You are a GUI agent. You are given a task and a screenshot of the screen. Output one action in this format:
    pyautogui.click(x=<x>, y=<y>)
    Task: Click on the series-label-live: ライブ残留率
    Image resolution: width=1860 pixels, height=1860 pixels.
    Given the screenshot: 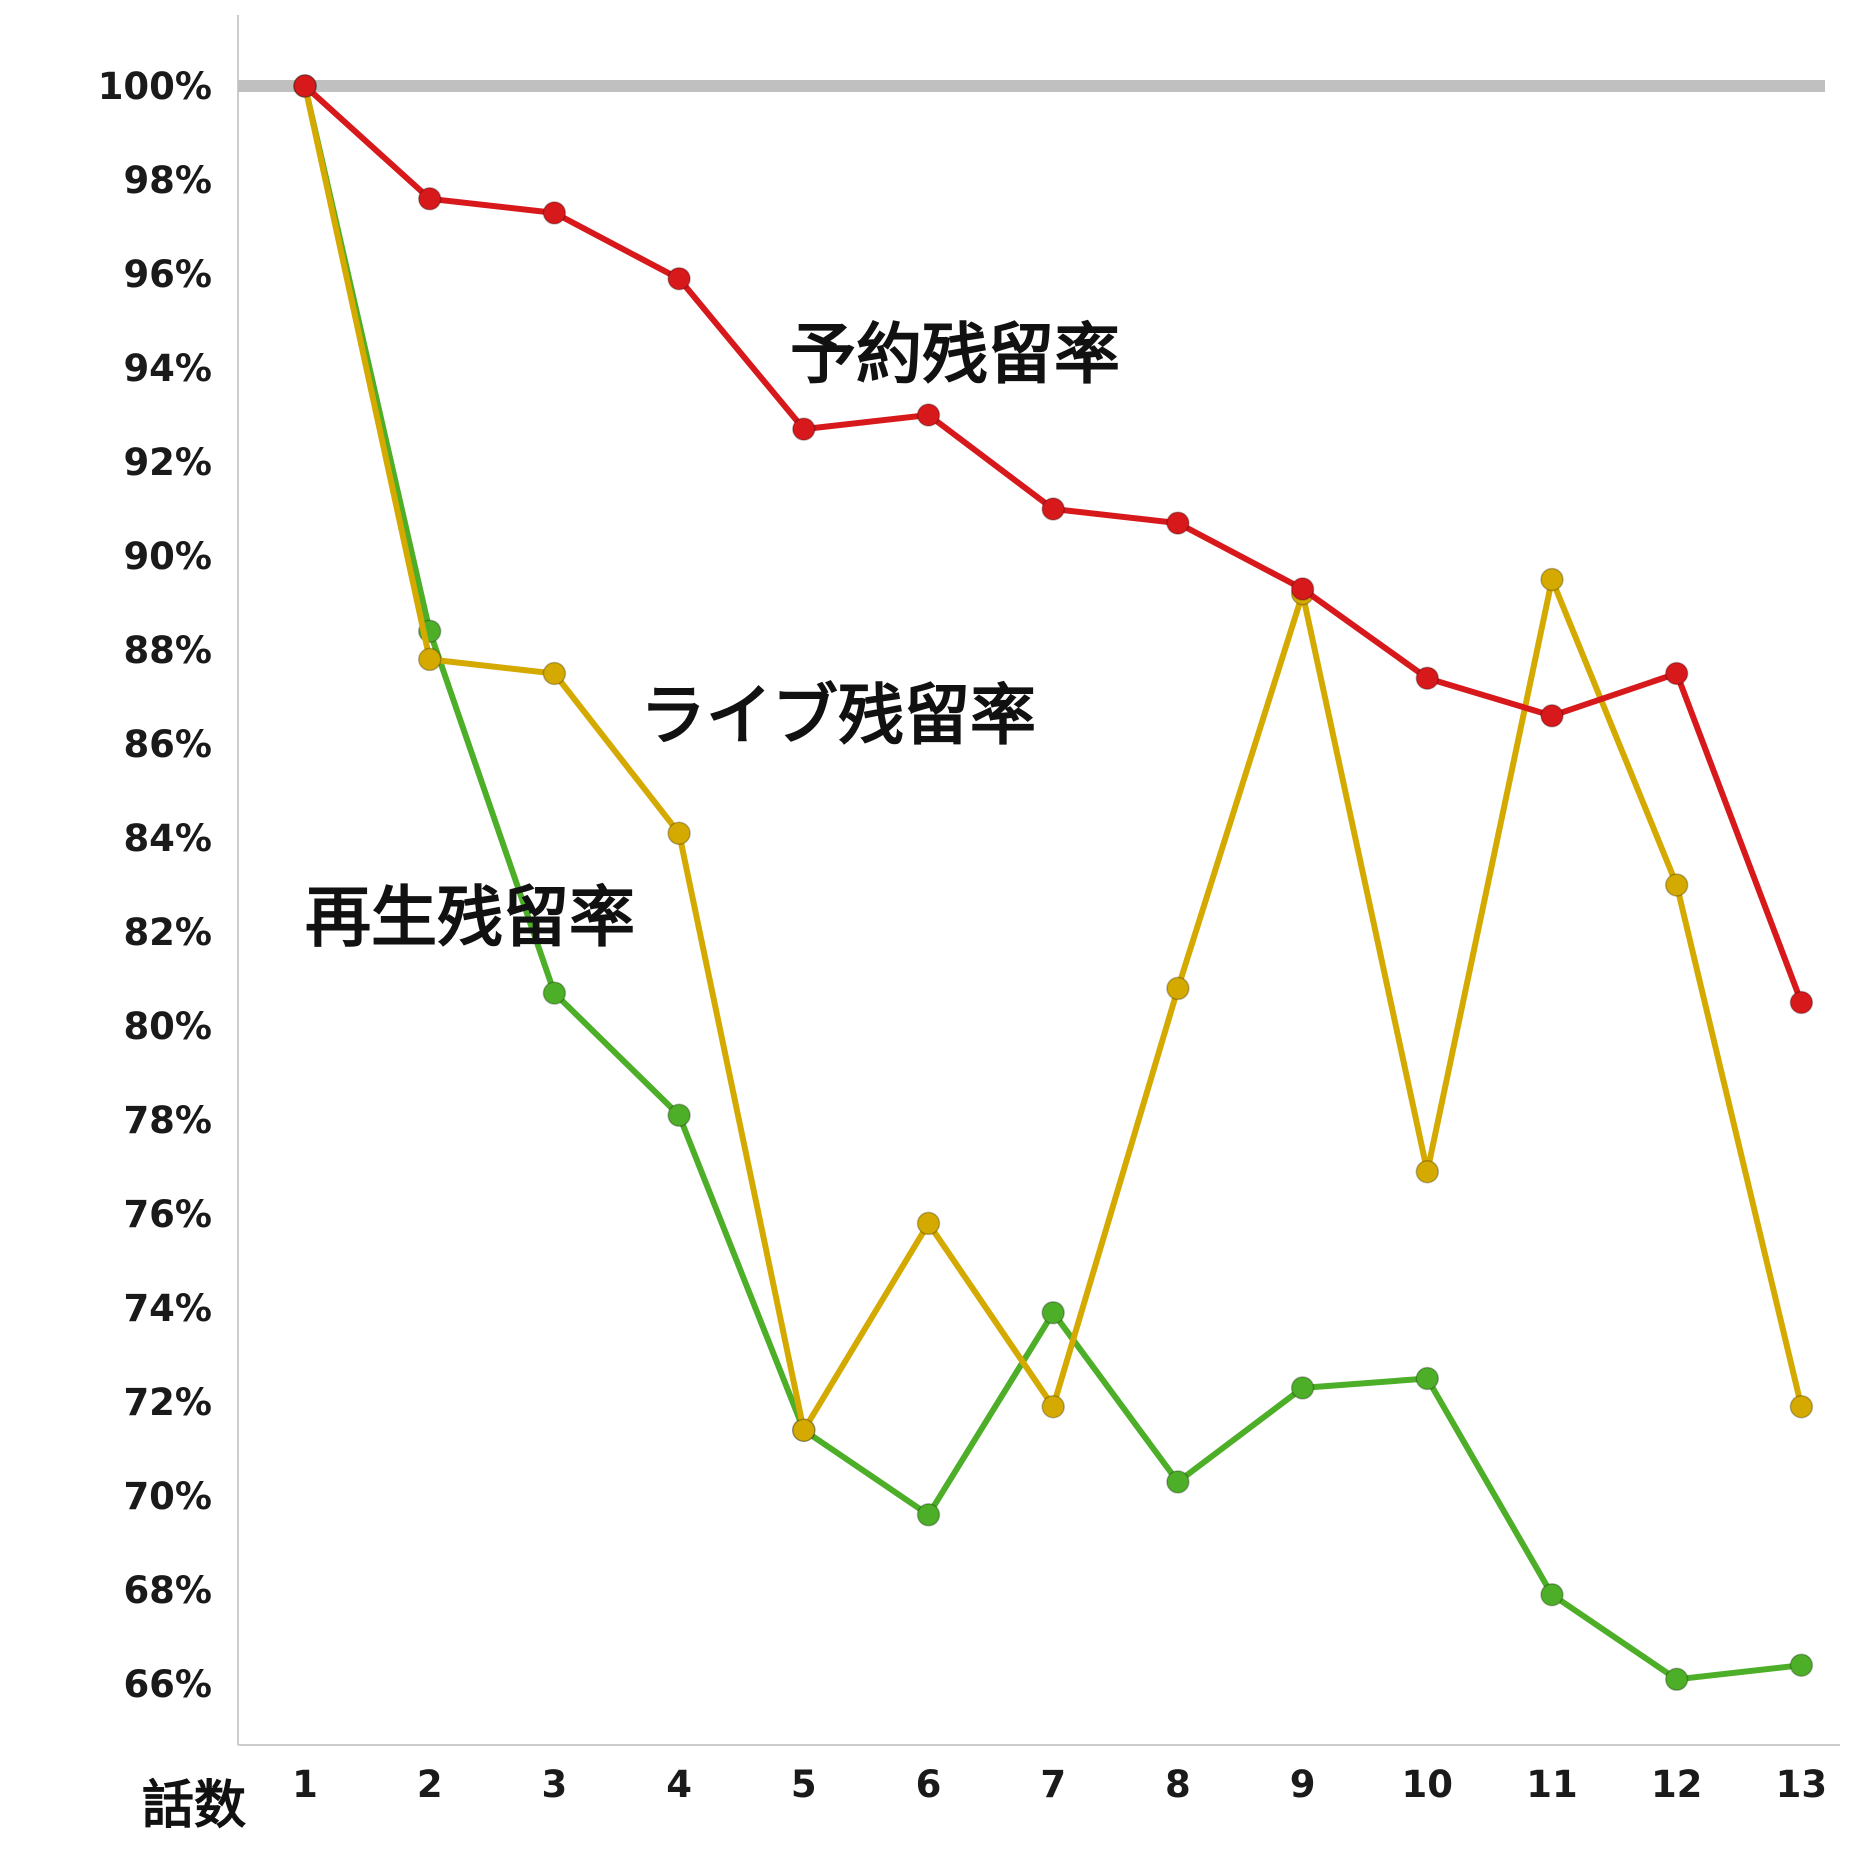 What is the action you would take?
    pyautogui.click(x=838, y=715)
    